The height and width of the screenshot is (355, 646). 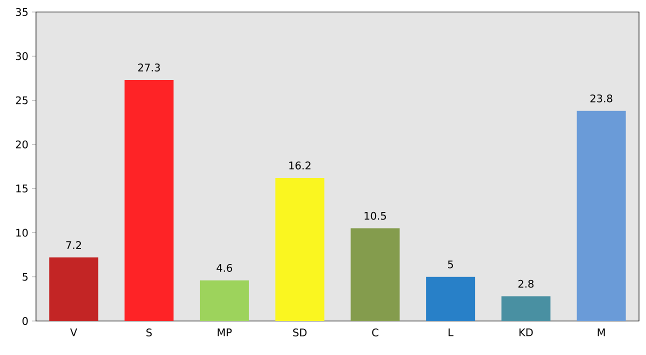 What do you see at coordinates (526, 332) in the screenshot?
I see `x-tick-label: KD` at bounding box center [526, 332].